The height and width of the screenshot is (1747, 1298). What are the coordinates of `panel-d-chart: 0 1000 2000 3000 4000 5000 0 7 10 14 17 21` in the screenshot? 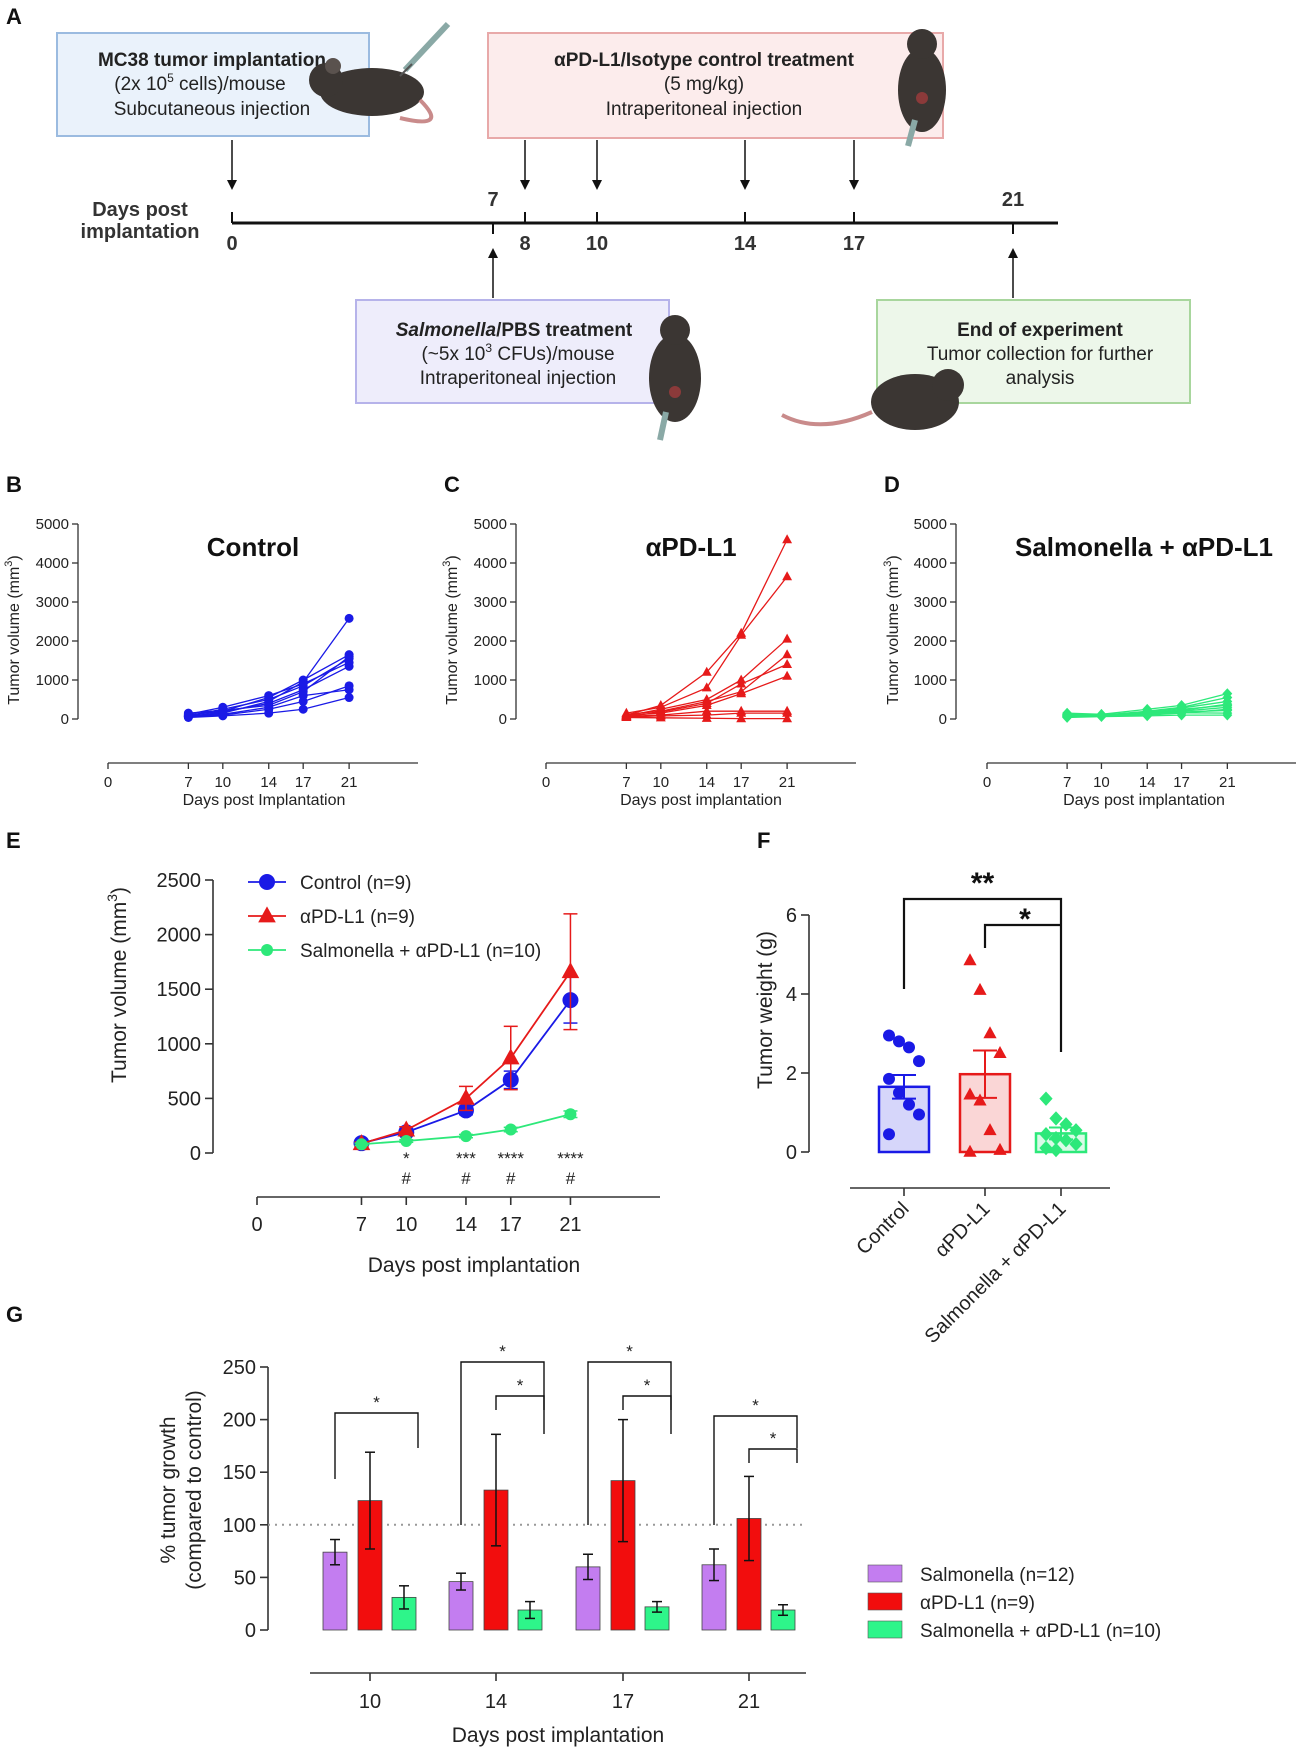 It's located at (1105, 653).